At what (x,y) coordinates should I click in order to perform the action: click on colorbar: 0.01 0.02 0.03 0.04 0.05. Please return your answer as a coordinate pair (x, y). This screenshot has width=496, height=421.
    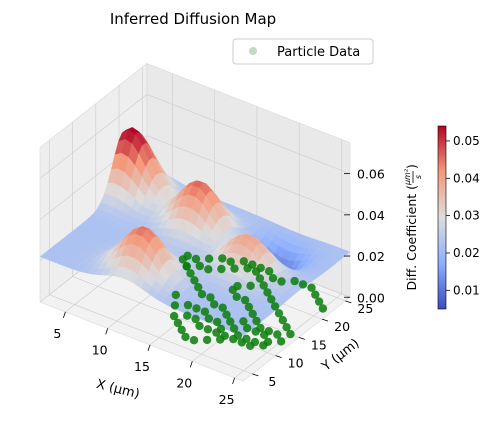
    Looking at the image, I should click on (458, 217).